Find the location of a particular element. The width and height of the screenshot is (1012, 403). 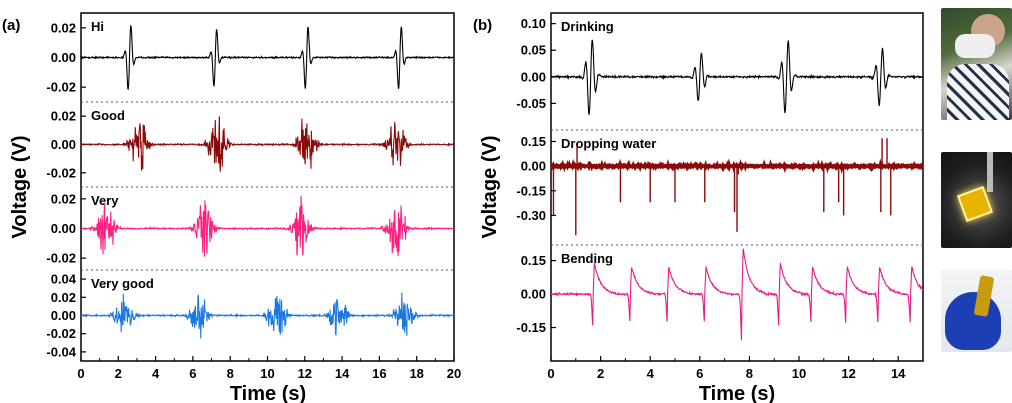

cup-shape is located at coordinates (975, 46).